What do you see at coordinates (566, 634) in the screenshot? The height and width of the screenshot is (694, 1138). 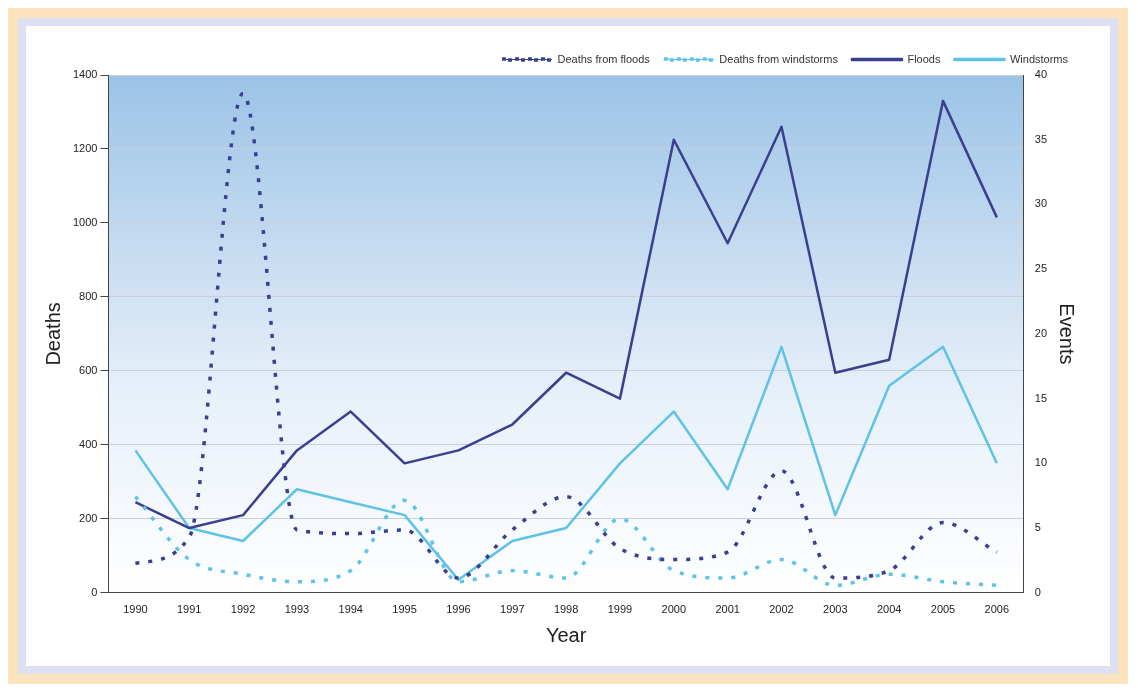 I see `x-axis-title: Year` at bounding box center [566, 634].